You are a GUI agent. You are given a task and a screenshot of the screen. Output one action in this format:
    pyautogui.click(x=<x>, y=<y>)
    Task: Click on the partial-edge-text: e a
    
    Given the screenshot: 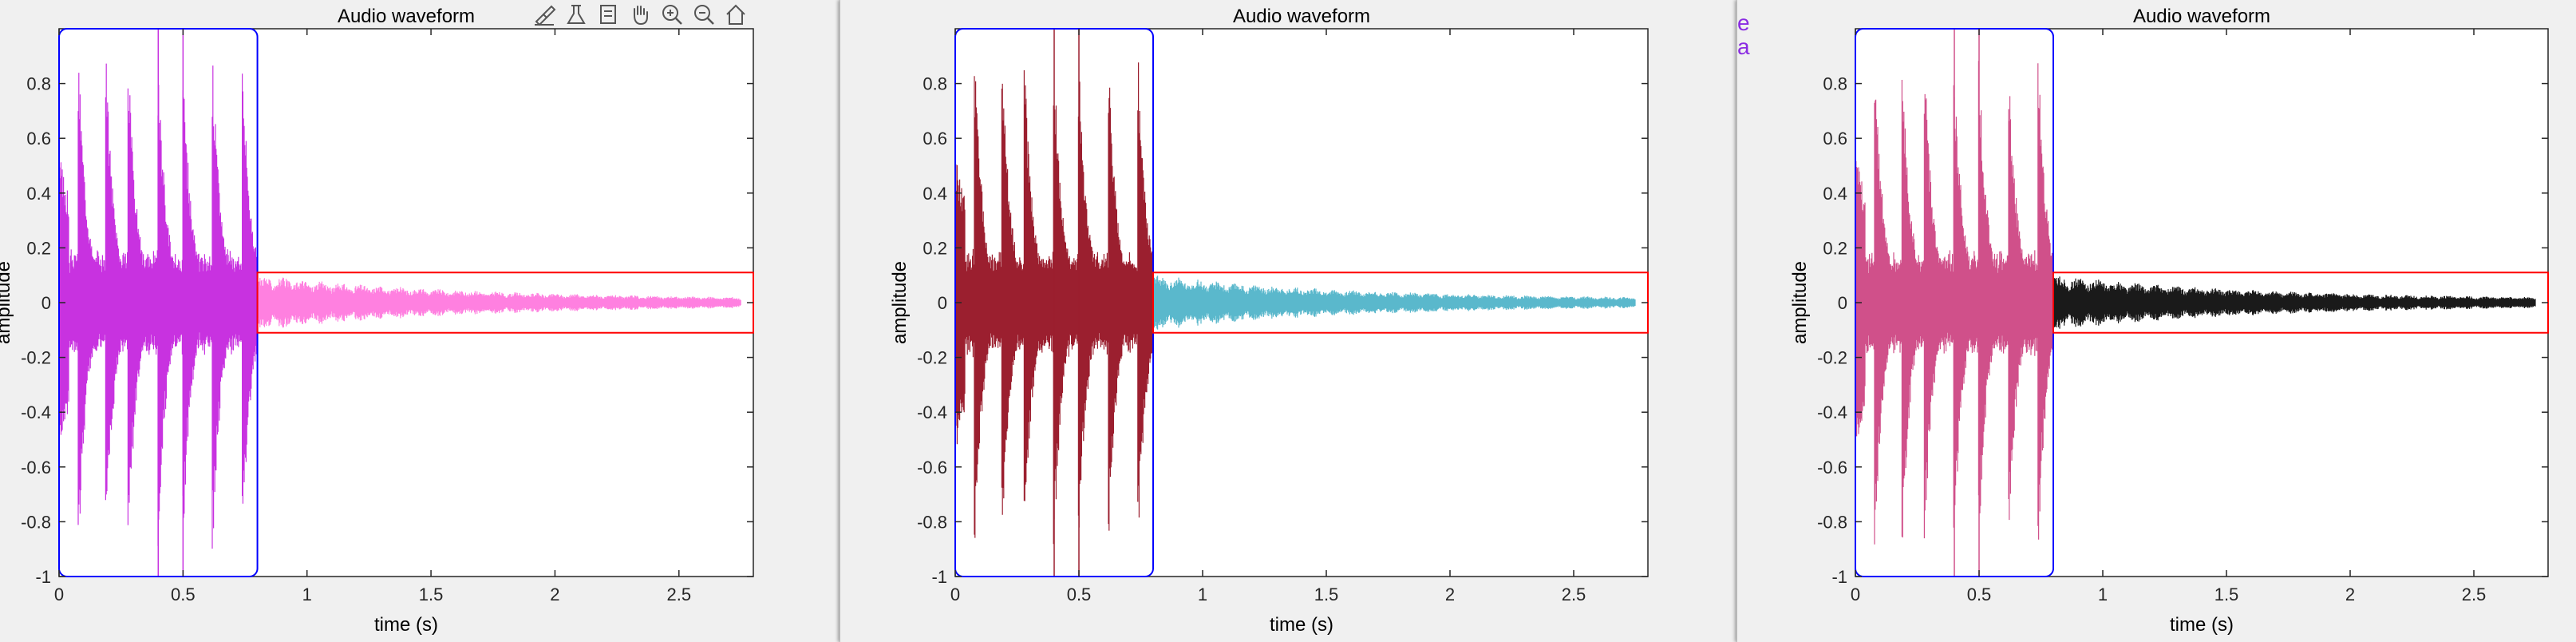 What is the action you would take?
    pyautogui.click(x=1743, y=35)
    